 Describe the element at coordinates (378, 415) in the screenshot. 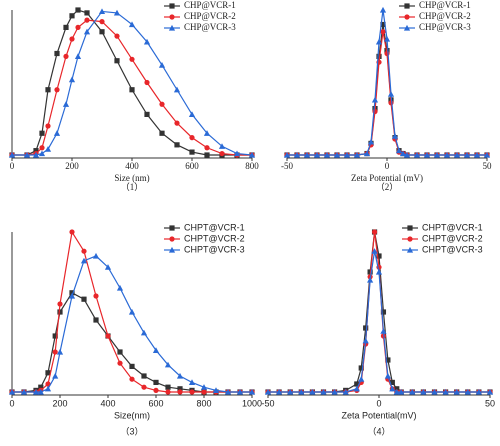

I see `x-axis-label: Zeta Potential(mV)` at that location.